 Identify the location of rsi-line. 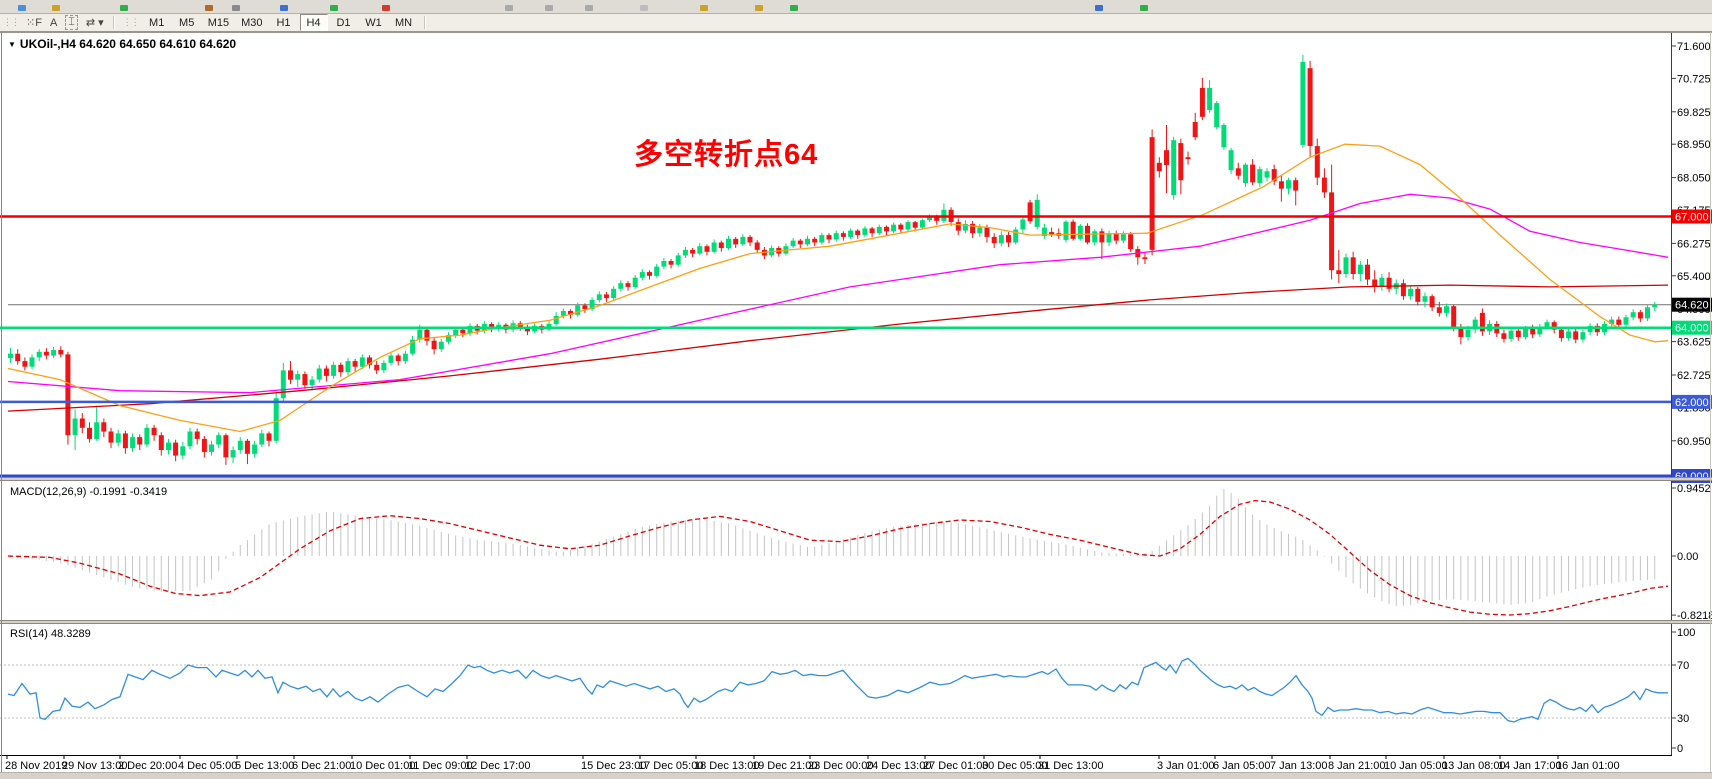
(837, 690).